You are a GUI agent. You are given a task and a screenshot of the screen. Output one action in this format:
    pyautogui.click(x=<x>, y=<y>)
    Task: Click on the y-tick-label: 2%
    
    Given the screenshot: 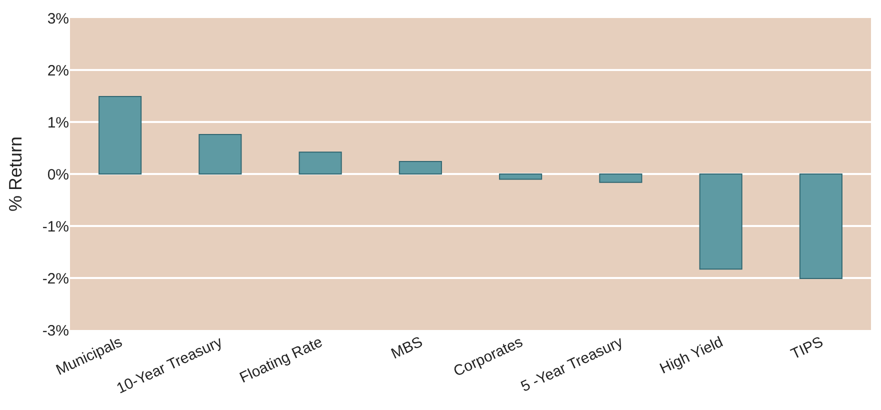 What is the action you would take?
    pyautogui.click(x=58, y=71)
    